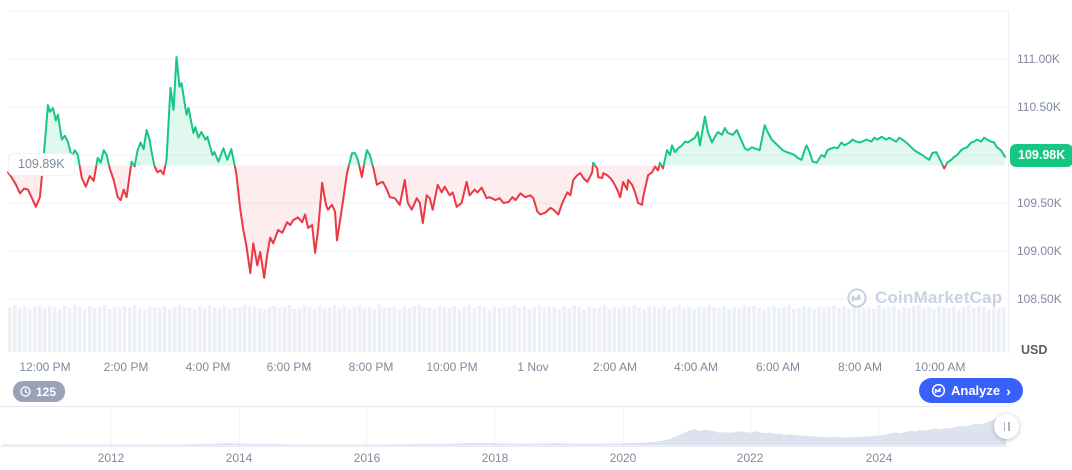 The width and height of the screenshot is (1072, 470). I want to click on live-price-badge: 109.98K, so click(1041, 155).